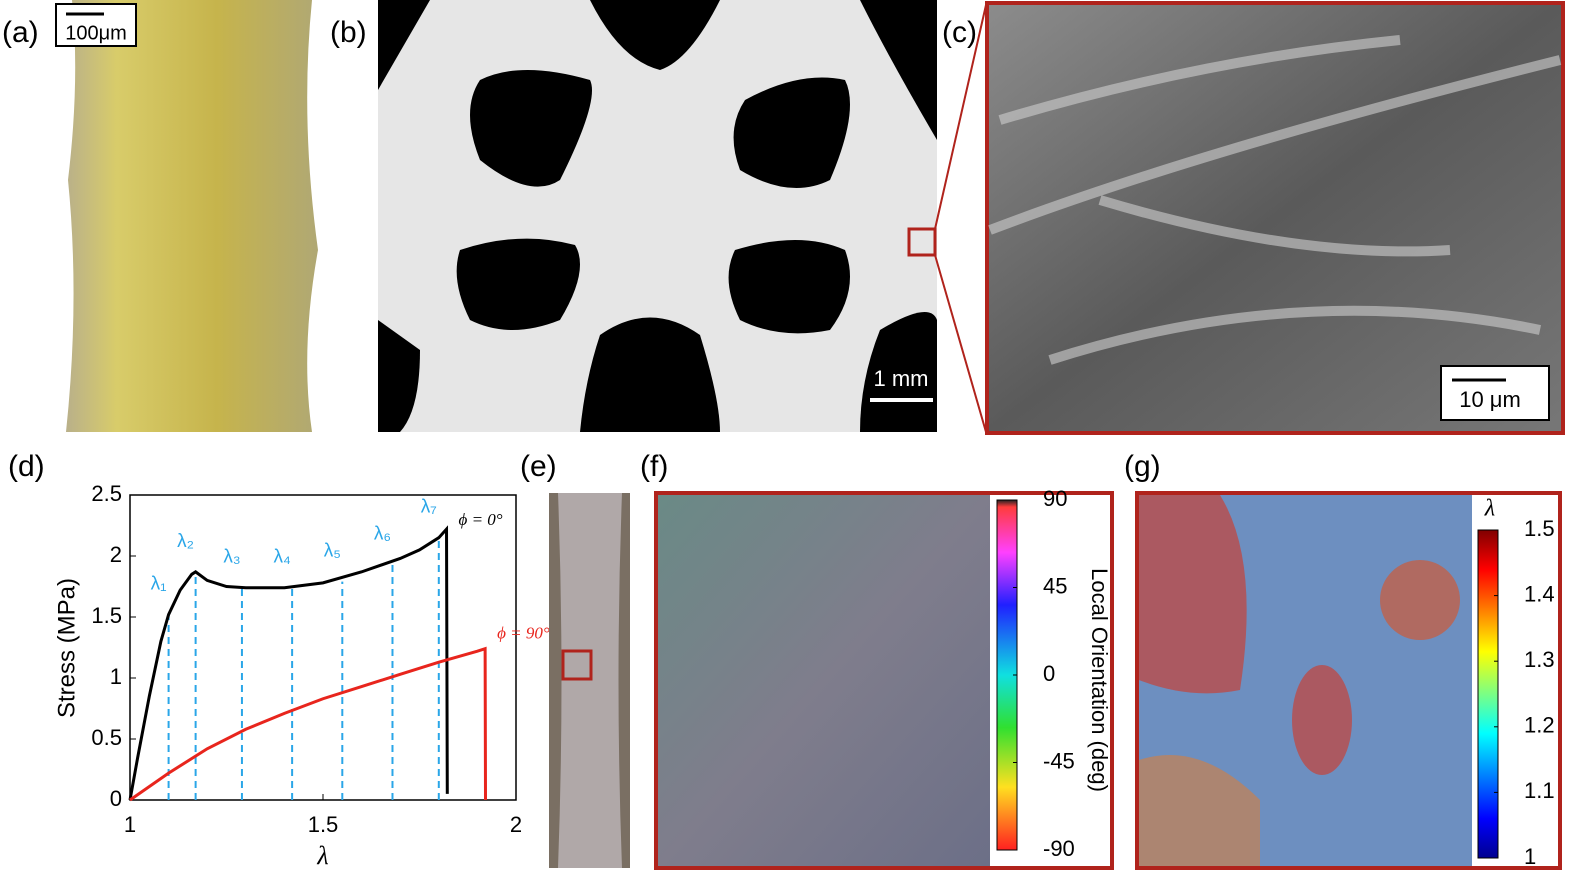 The image size is (1574, 881). I want to click on panel-label: (c), so click(959, 32).